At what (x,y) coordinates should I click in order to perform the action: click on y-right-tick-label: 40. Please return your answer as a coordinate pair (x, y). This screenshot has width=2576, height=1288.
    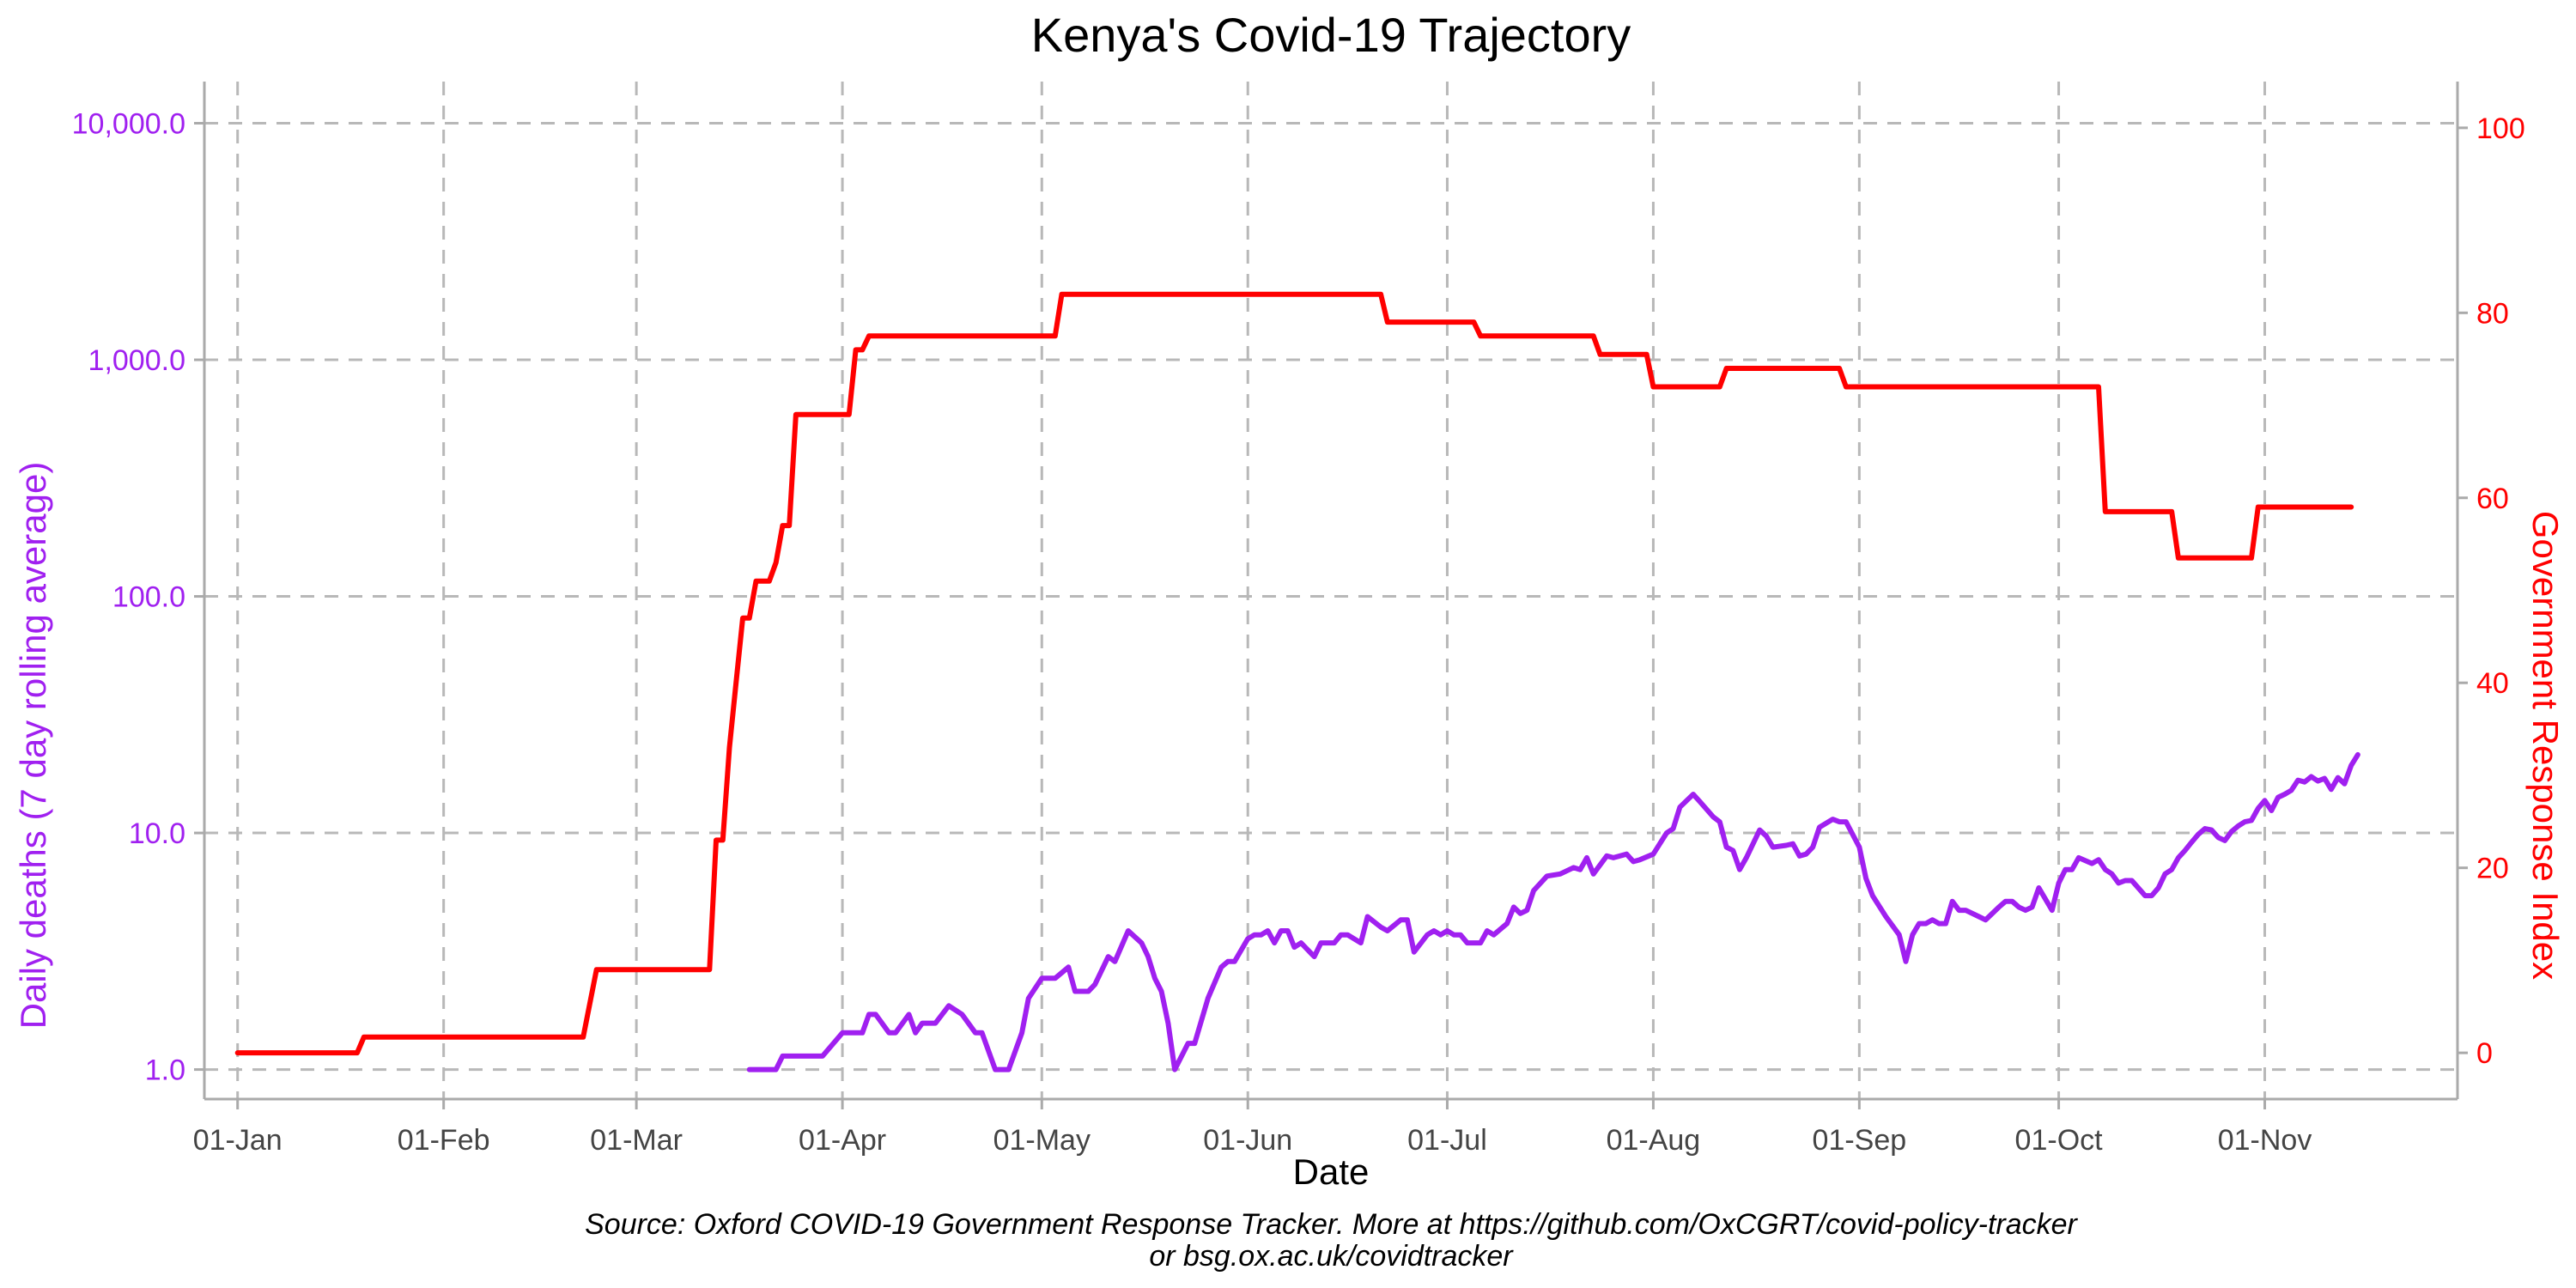
    Looking at the image, I should click on (2492, 684).